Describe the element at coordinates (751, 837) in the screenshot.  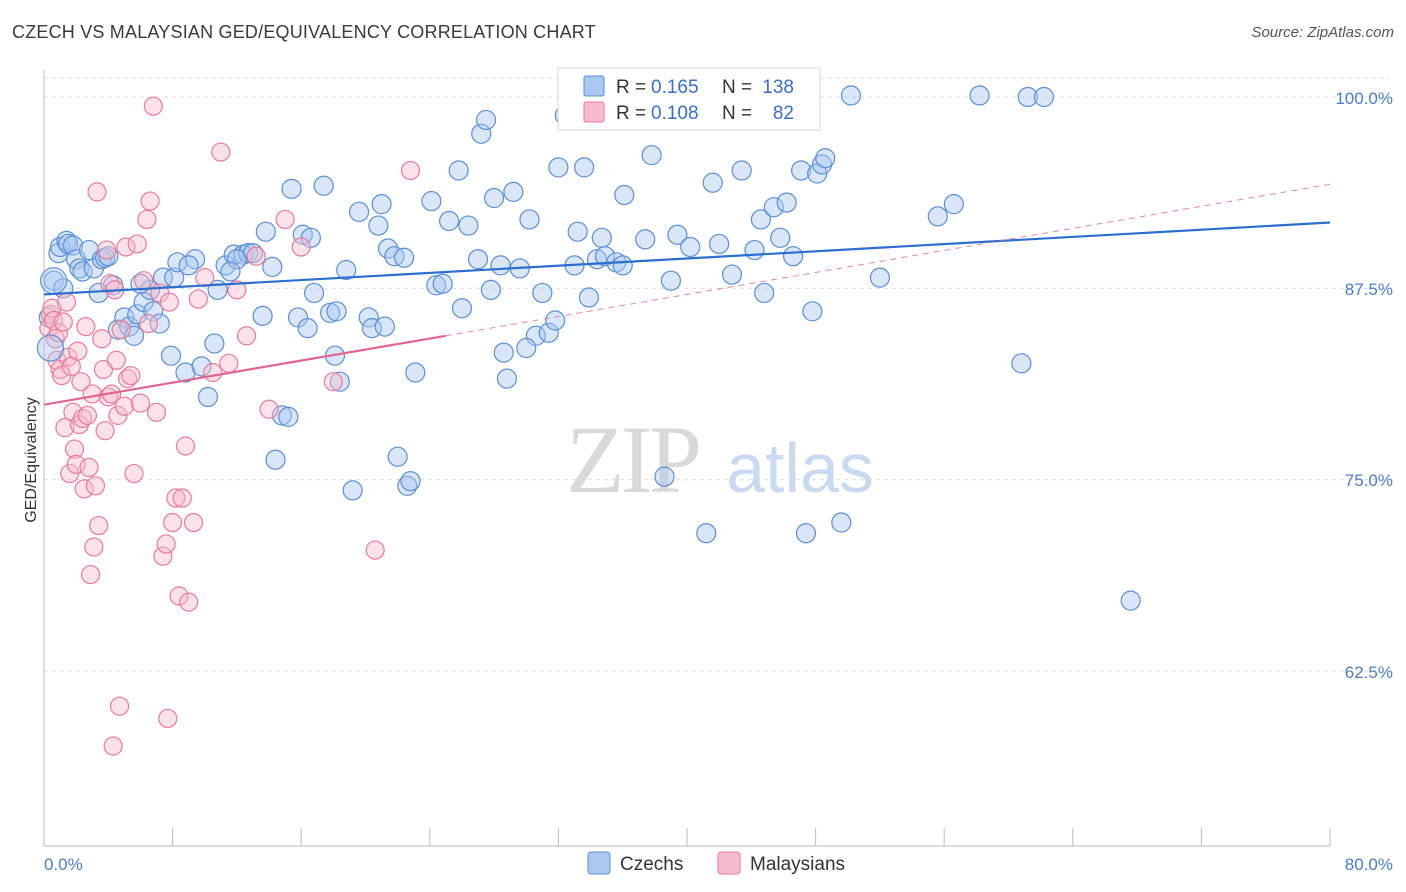
I see `x-minor-ticks` at that location.